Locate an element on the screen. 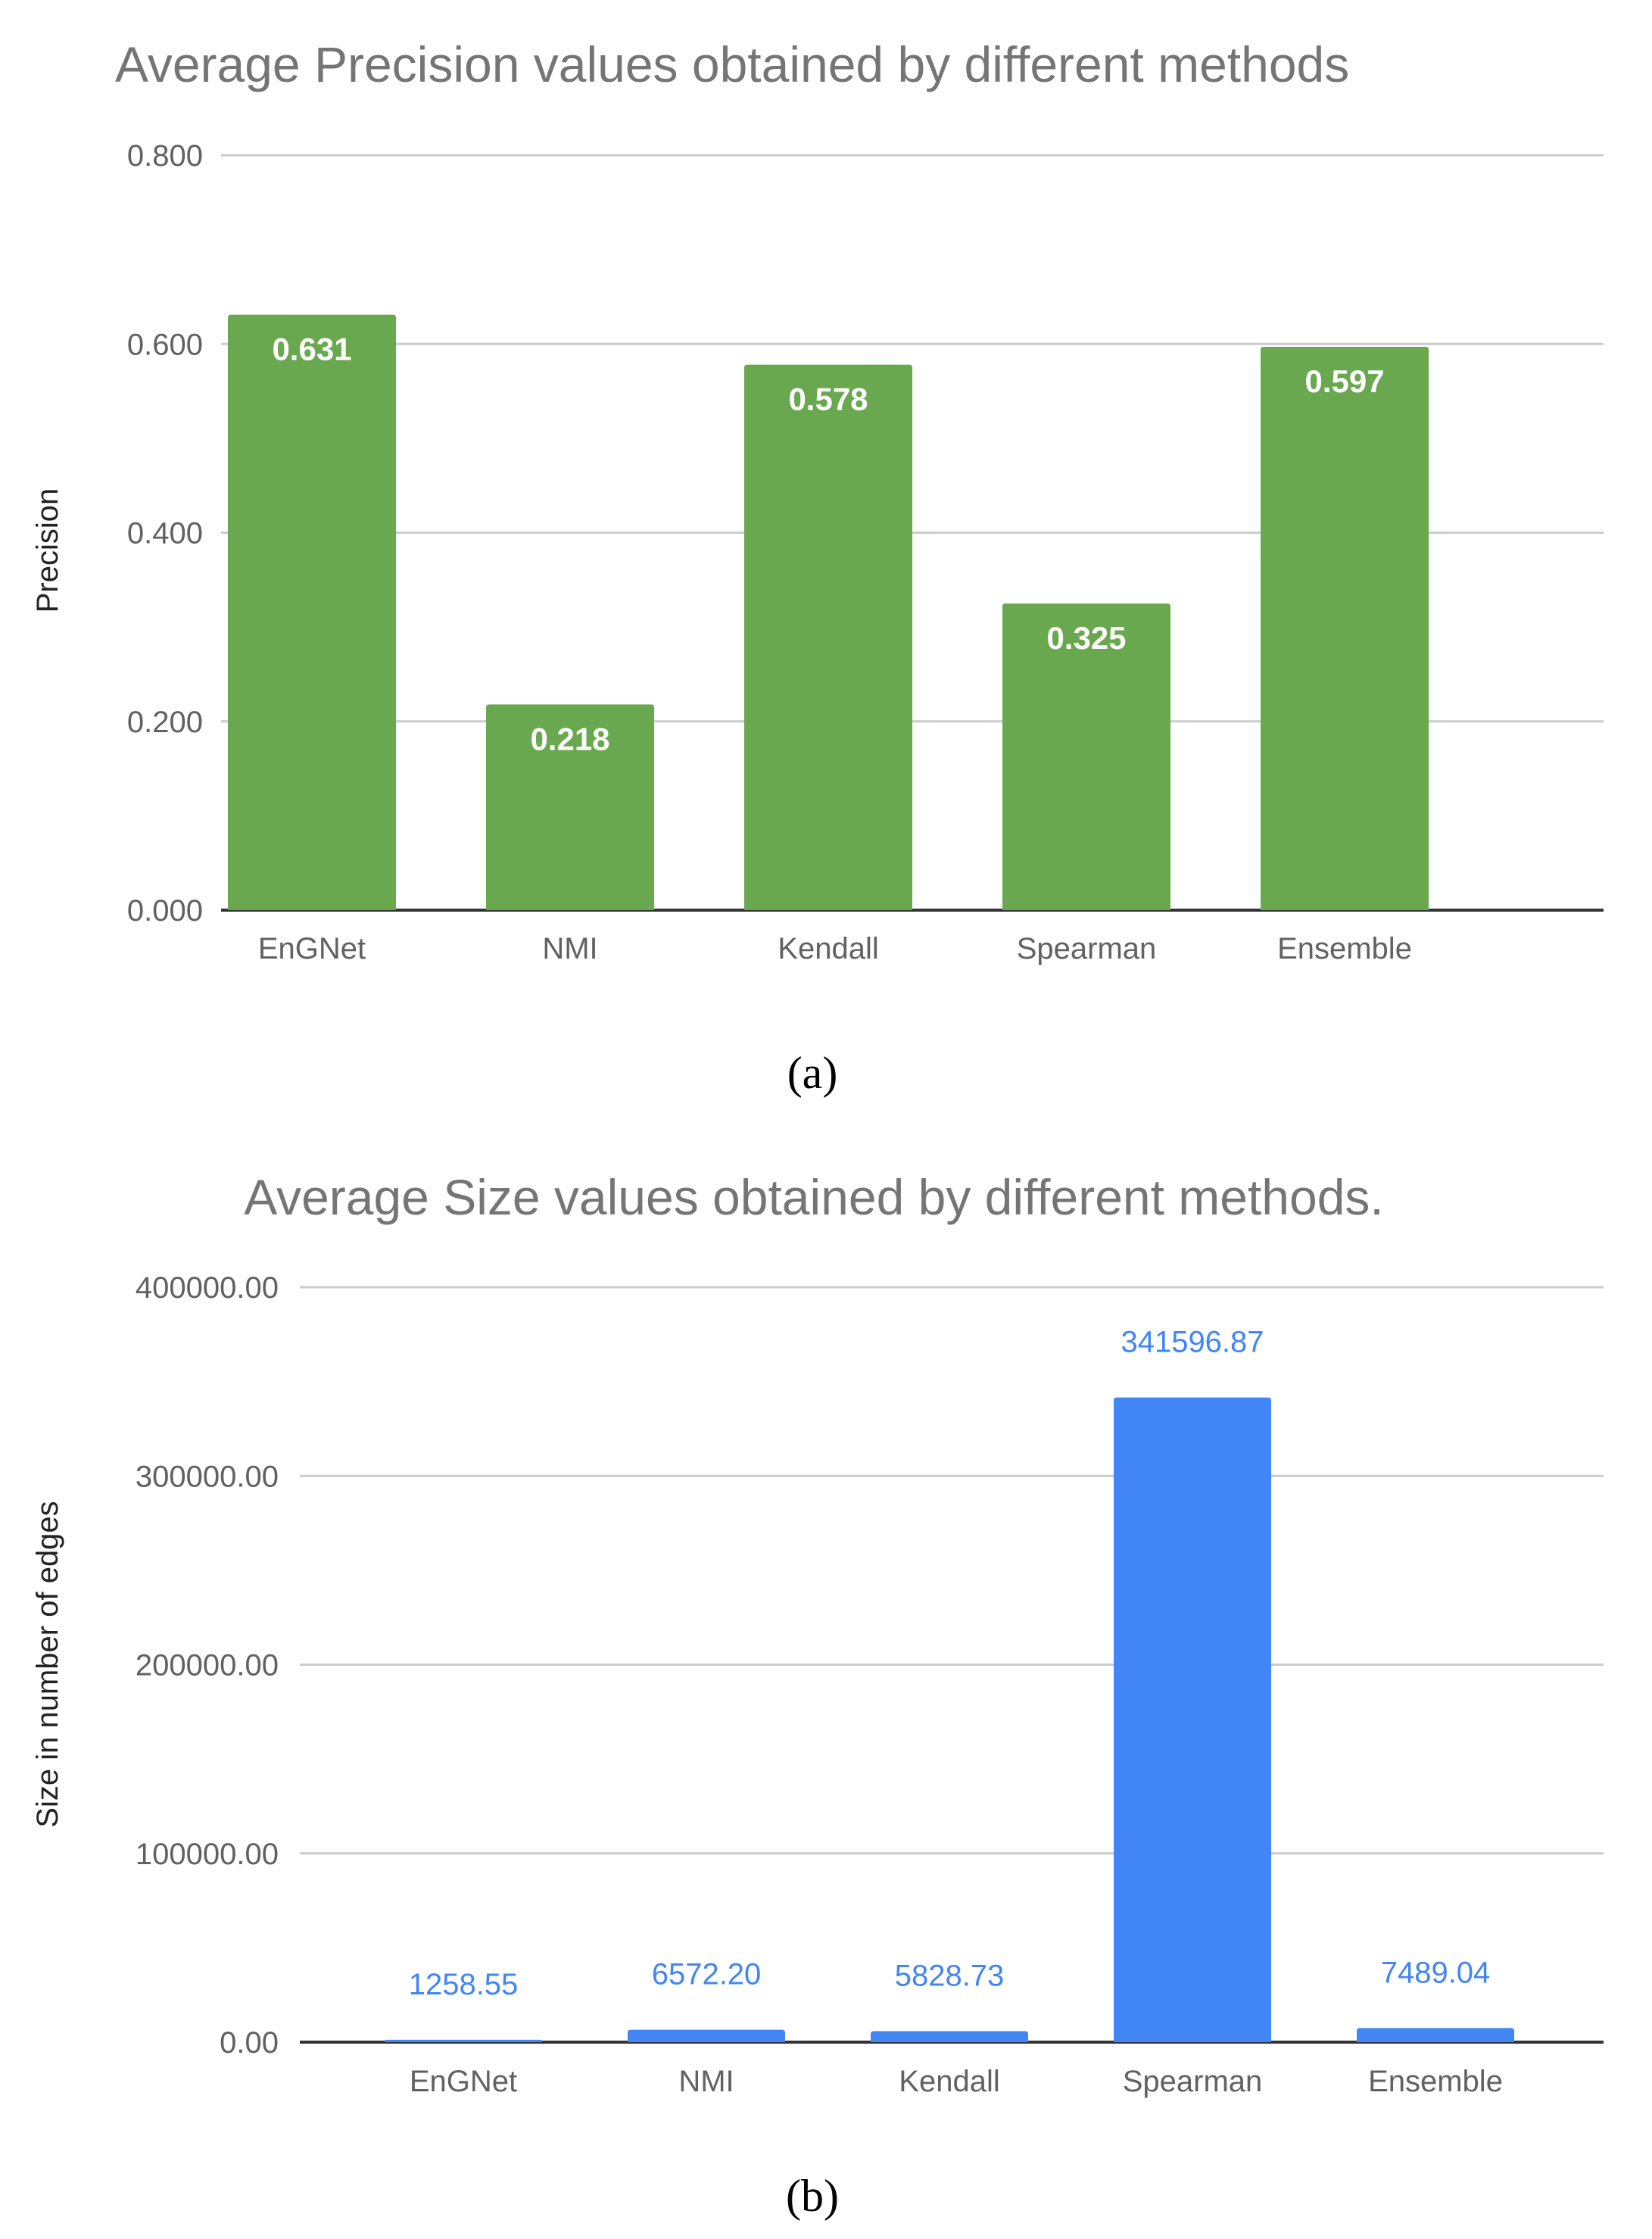  size-y-tick-label: 200000.00 is located at coordinates (208, 1665).